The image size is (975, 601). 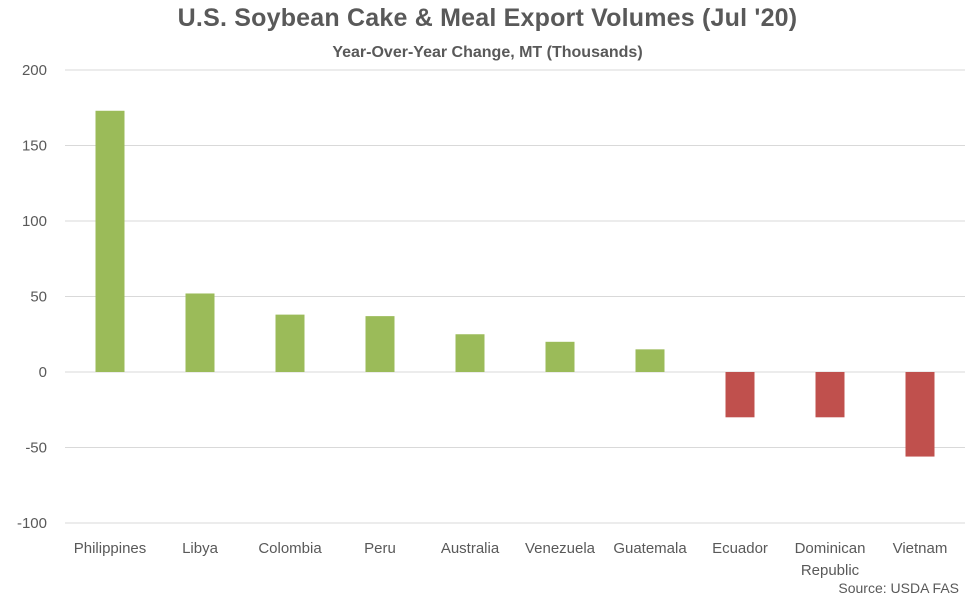 What do you see at coordinates (38, 297) in the screenshot?
I see `y-tick-label: 50` at bounding box center [38, 297].